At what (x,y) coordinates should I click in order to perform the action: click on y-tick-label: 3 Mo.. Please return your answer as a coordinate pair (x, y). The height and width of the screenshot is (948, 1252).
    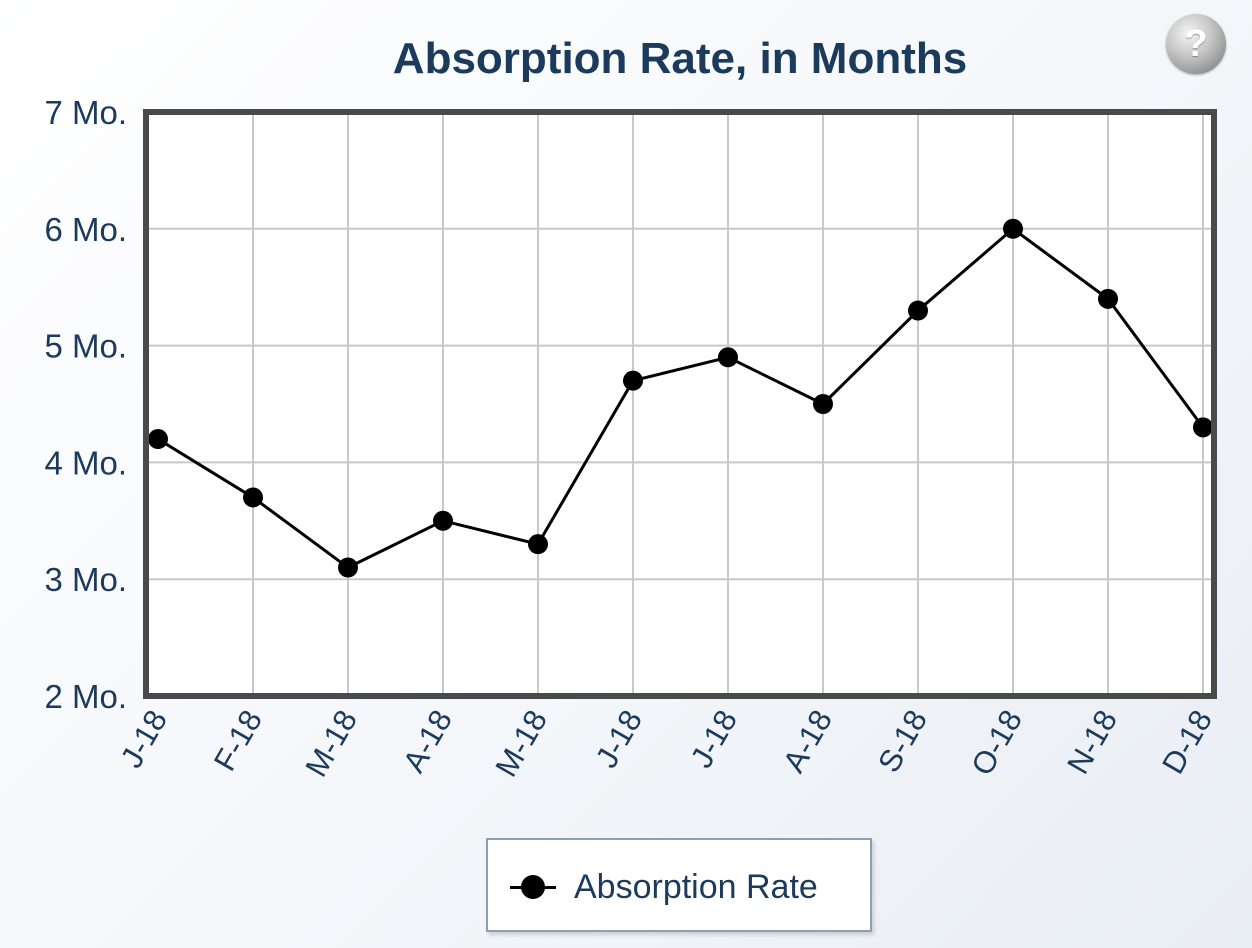
    Looking at the image, I should click on (85, 579).